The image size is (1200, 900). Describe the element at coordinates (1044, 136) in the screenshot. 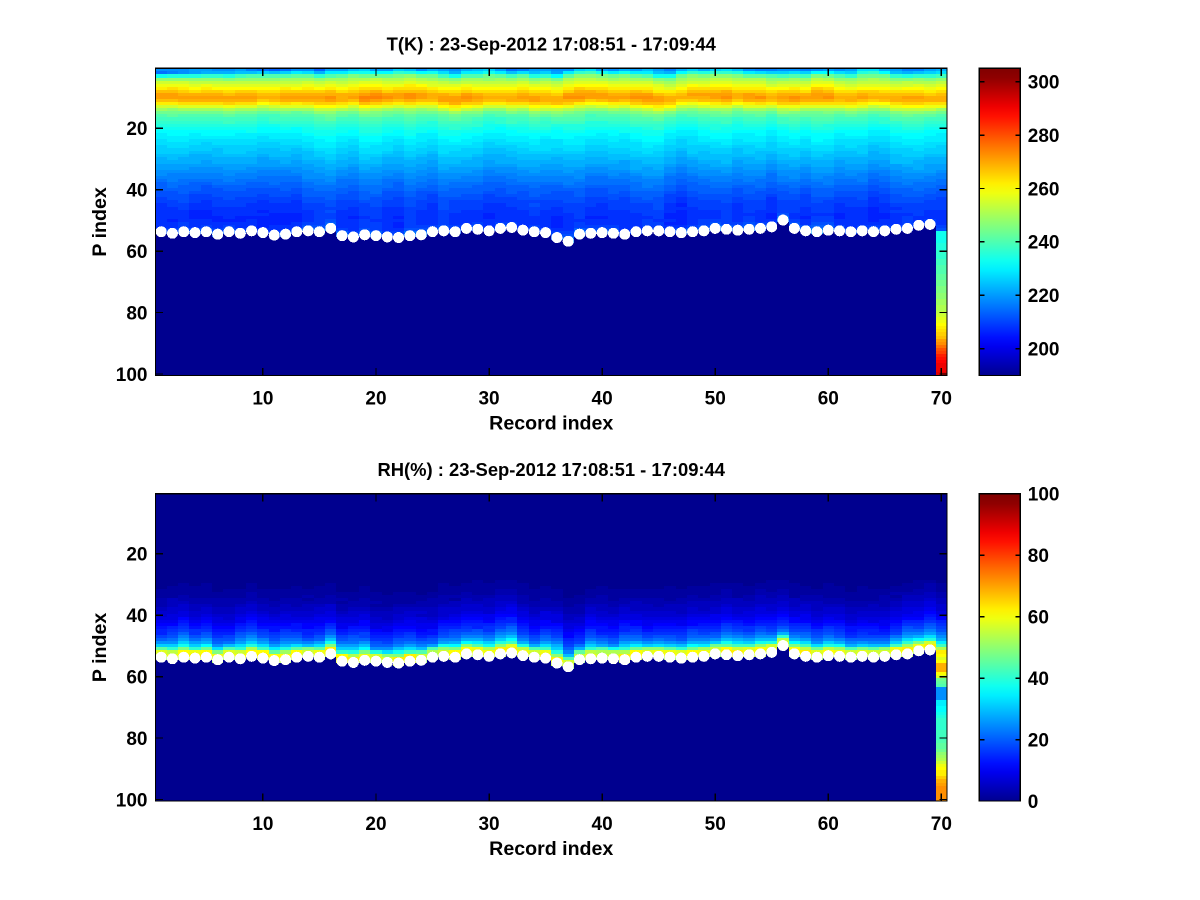

I see `svg-text: 280` at that location.